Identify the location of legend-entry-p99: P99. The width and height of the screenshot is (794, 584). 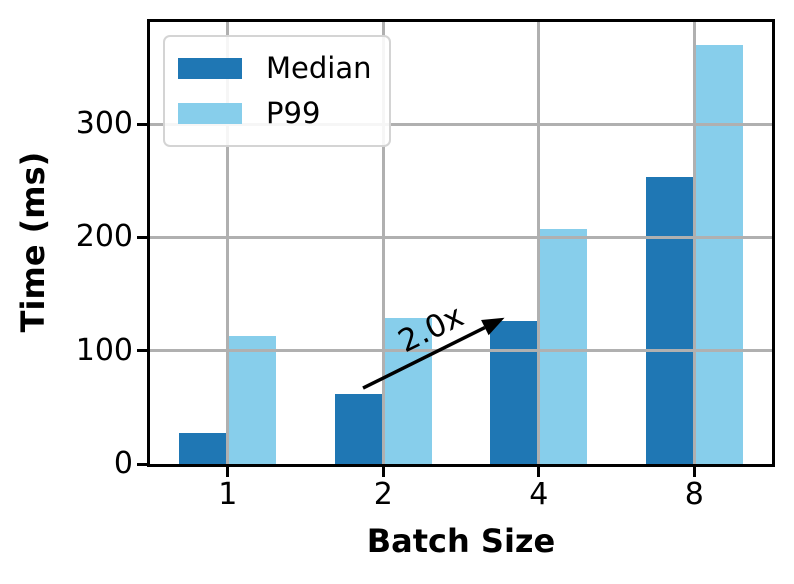
(274, 113).